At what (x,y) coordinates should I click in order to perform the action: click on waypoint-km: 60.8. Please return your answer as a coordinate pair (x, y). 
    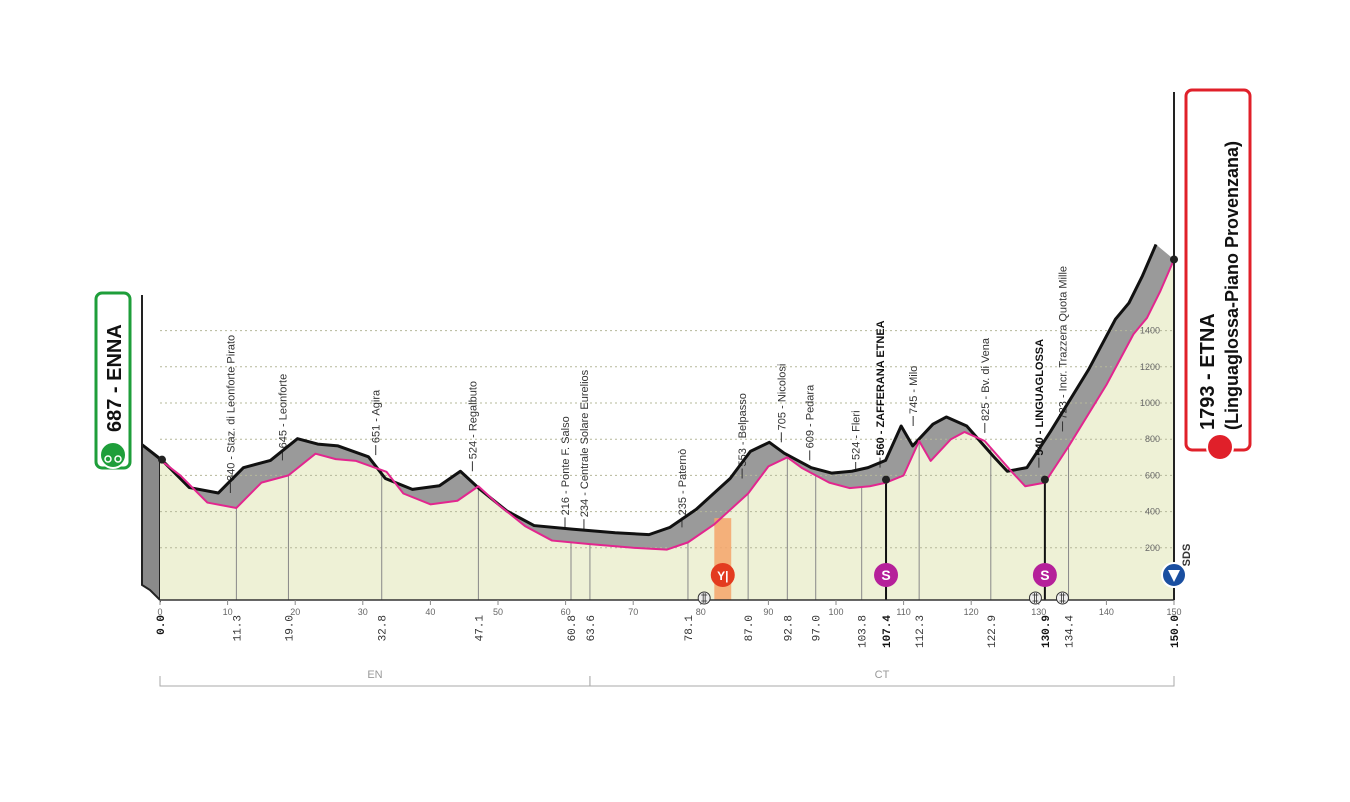
    Looking at the image, I should click on (573, 628).